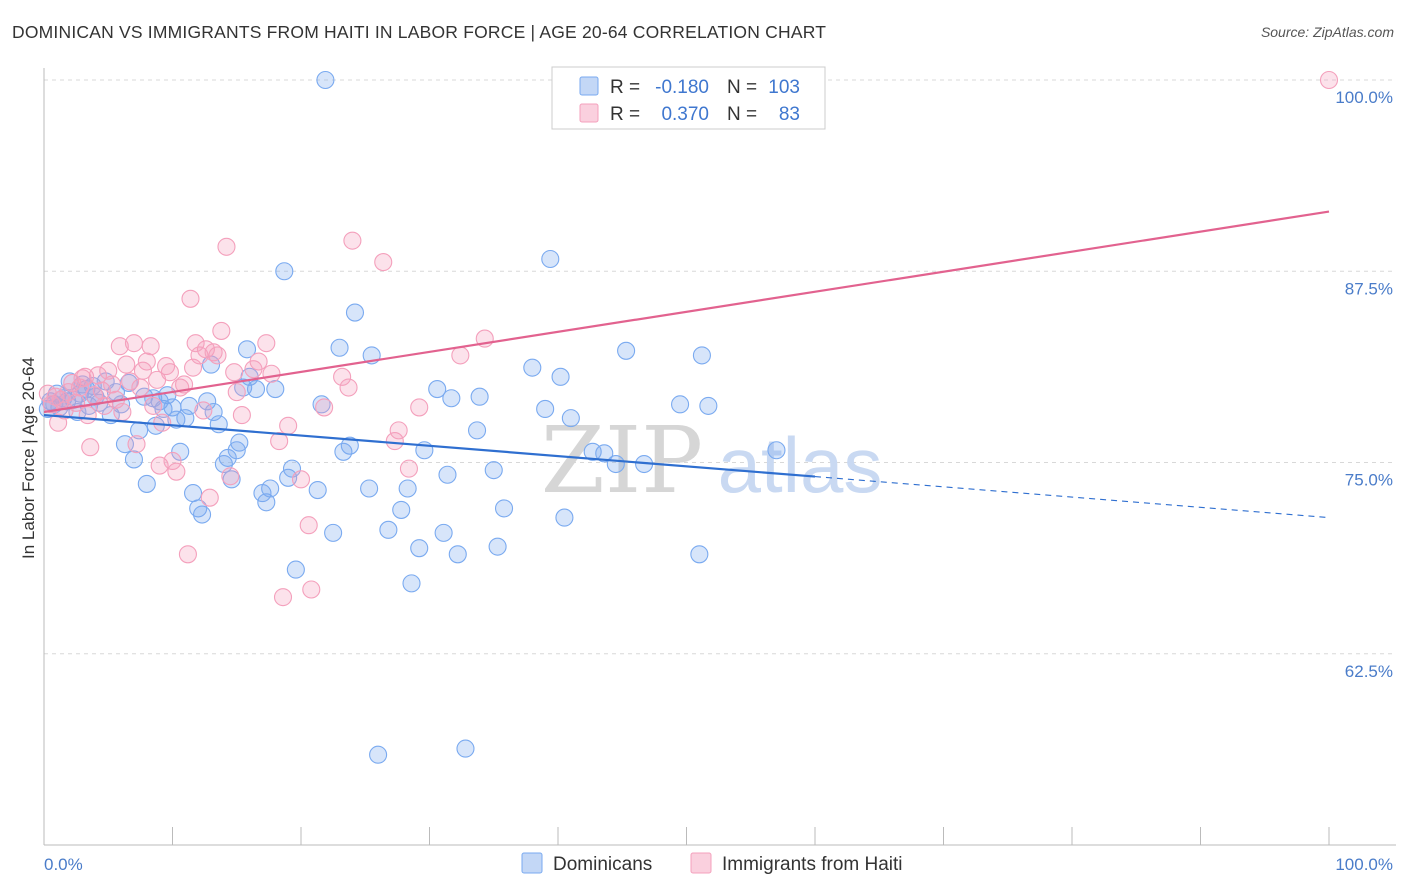 The height and width of the screenshot is (892, 1406). Describe the element at coordinates (711, 460) in the screenshot. I see `watermark: ZIP atlas` at that location.